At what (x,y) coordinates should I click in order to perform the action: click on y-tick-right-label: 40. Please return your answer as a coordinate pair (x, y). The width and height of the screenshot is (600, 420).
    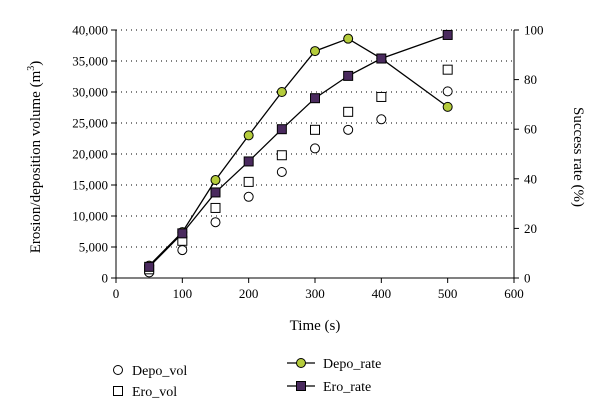
    Looking at the image, I should click on (530, 178).